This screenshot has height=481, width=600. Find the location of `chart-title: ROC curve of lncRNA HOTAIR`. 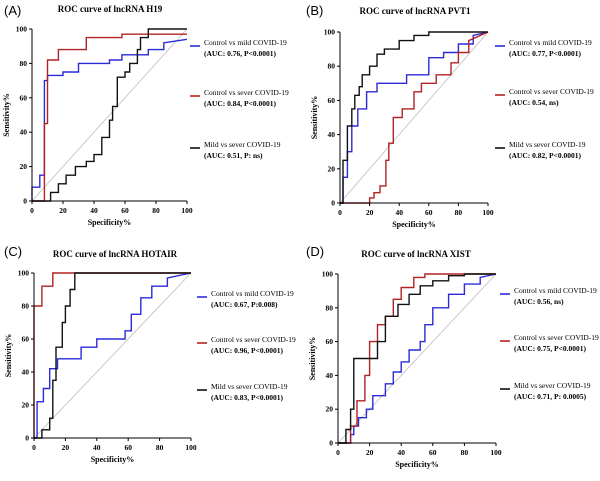

chart-title: ROC curve of lncRNA HOTAIR is located at coordinates (115, 254).